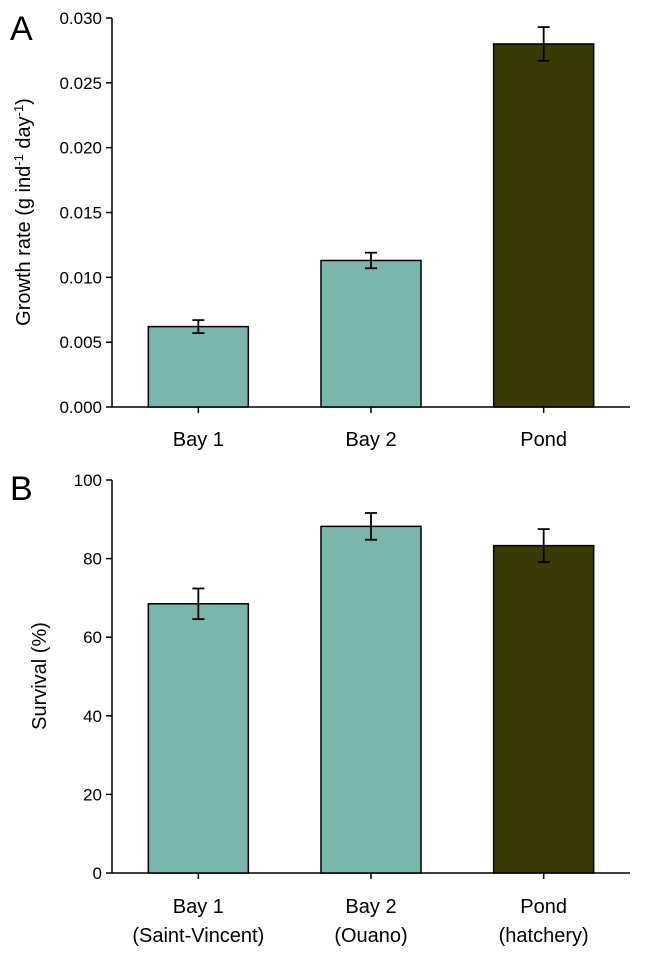  Describe the element at coordinates (92, 637) in the screenshot. I see `y-tick-label: 60` at that location.